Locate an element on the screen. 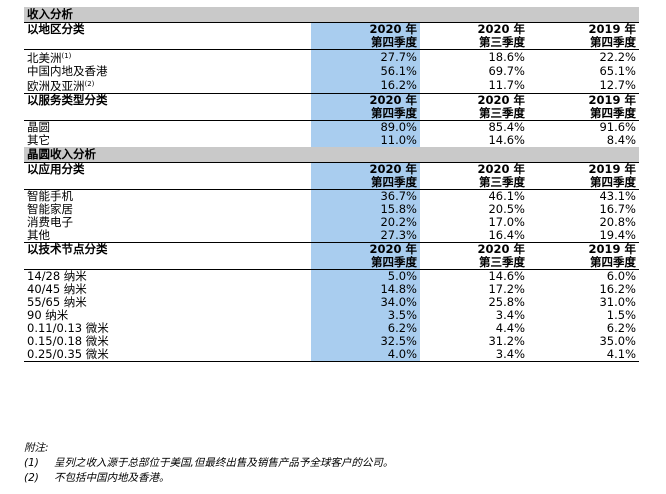  table-row: 智能手机 36.7% 46.1% 43.1% is located at coordinates (331, 196).